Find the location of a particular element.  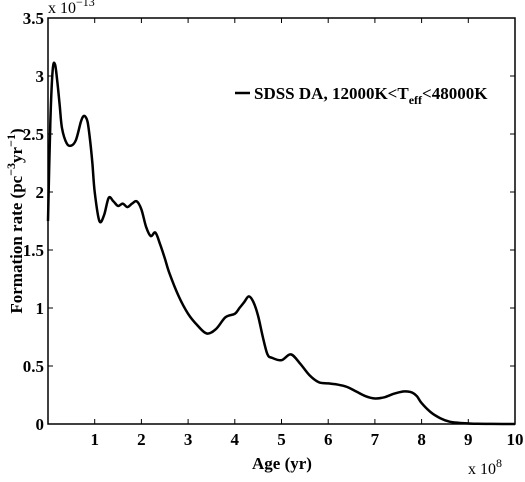

x-tick-label: 4 is located at coordinates (235, 439).